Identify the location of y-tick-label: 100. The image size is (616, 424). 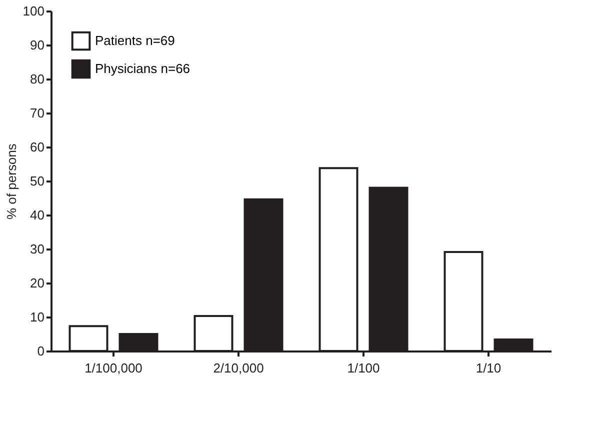
(33, 11).